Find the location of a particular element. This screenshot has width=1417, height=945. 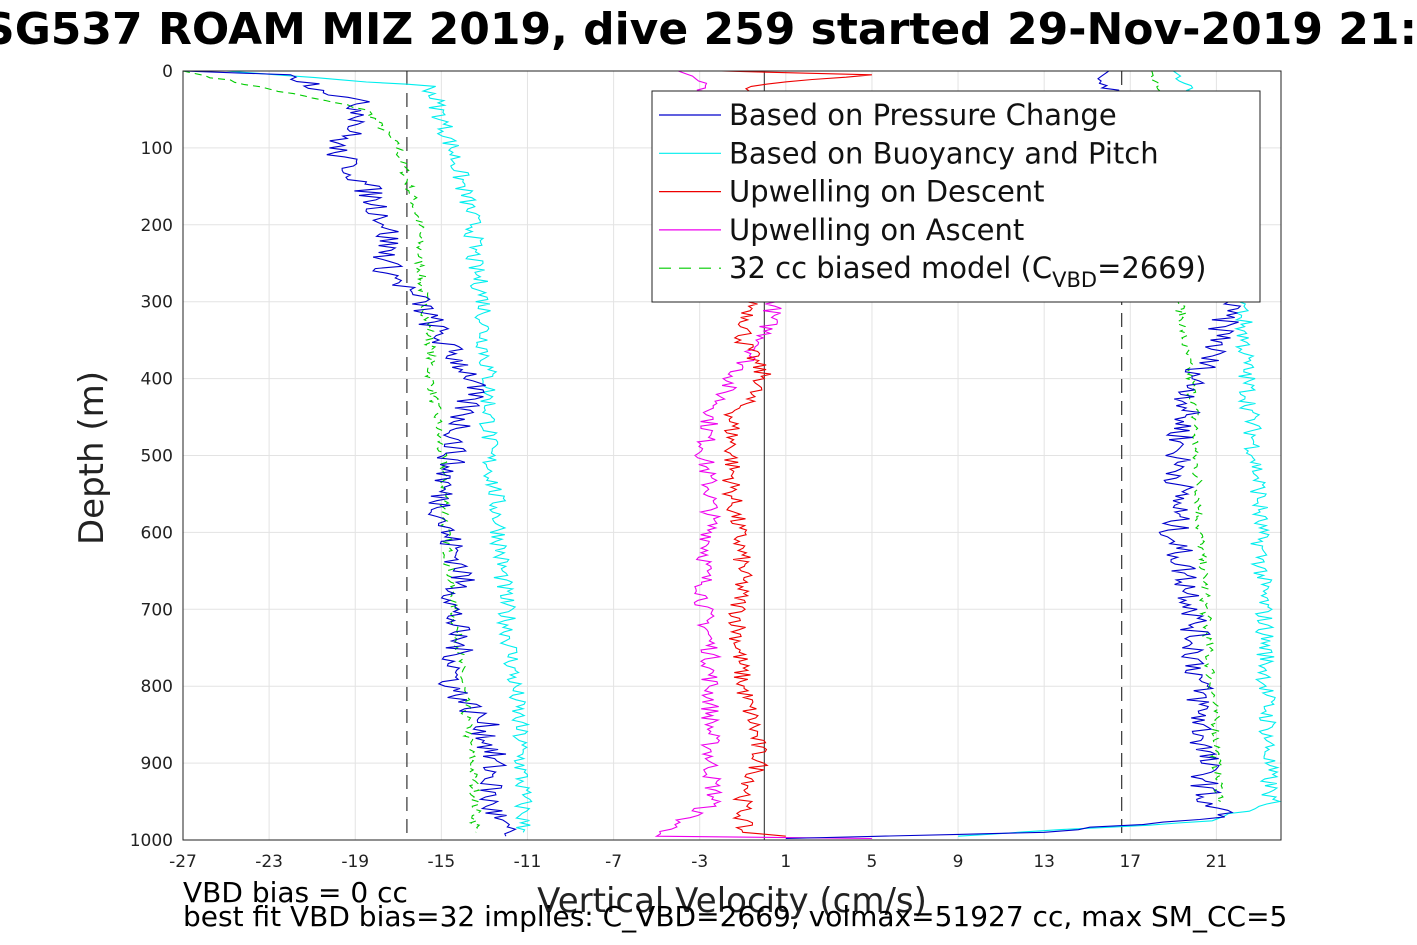

legend-entry: 32 cc biased model (CVBD=2669) is located at coordinates (933, 271).